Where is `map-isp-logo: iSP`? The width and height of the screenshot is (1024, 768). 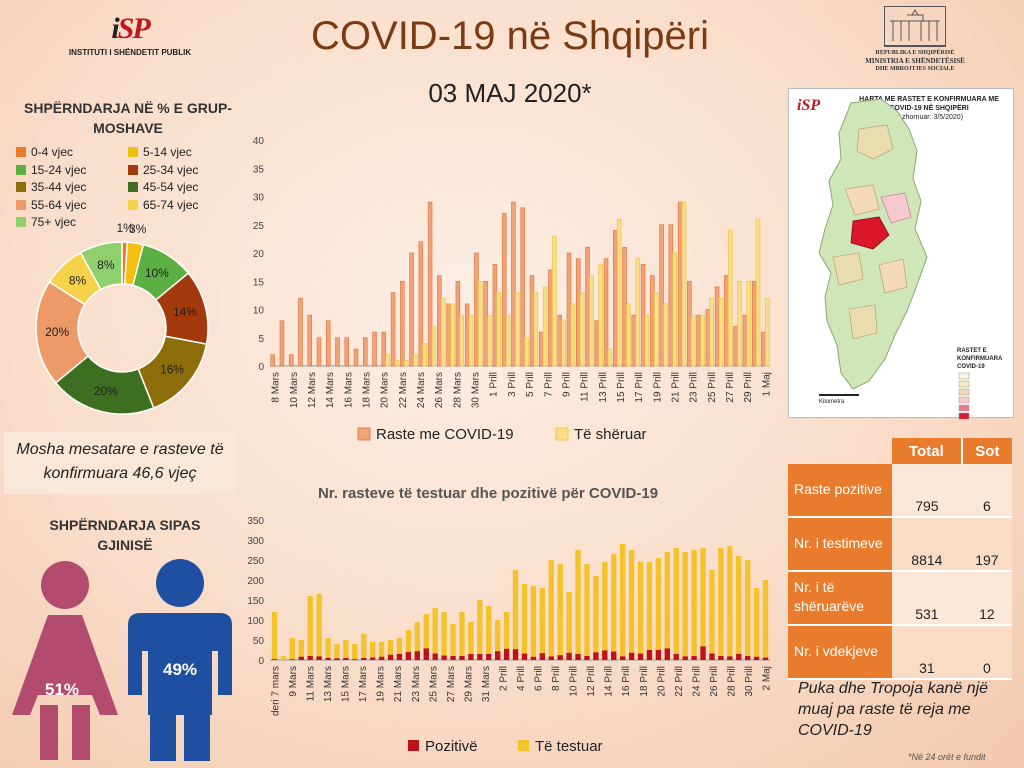
map-isp-logo: iSP is located at coordinates (809, 105).